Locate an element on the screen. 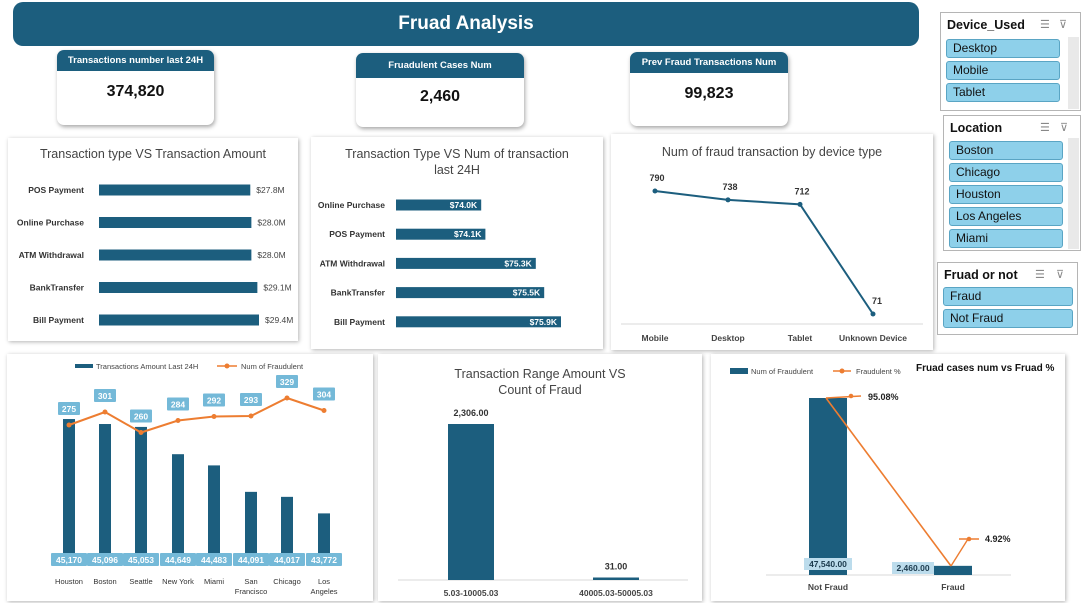  data-label: 738 is located at coordinates (729, 187).